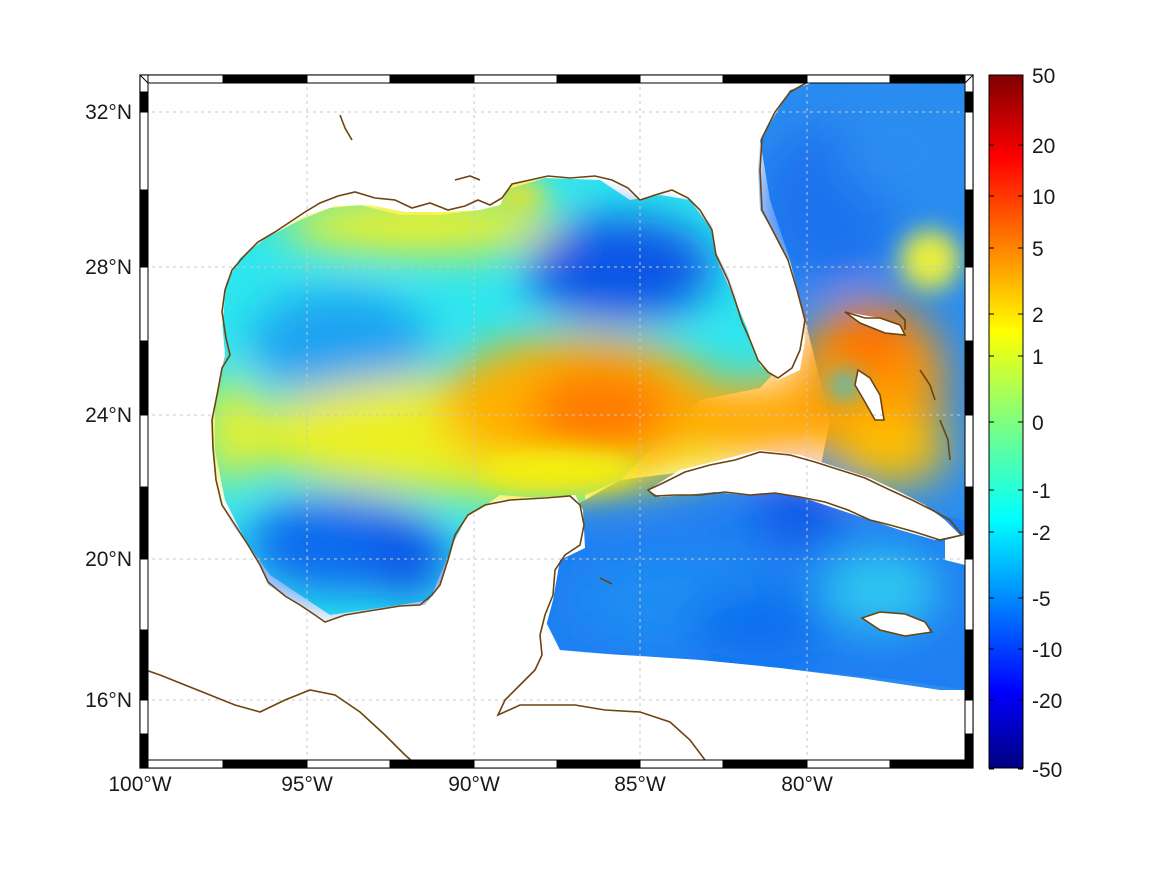  What do you see at coordinates (474, 784) in the screenshot?
I see `lon-tick-label: 90°W` at bounding box center [474, 784].